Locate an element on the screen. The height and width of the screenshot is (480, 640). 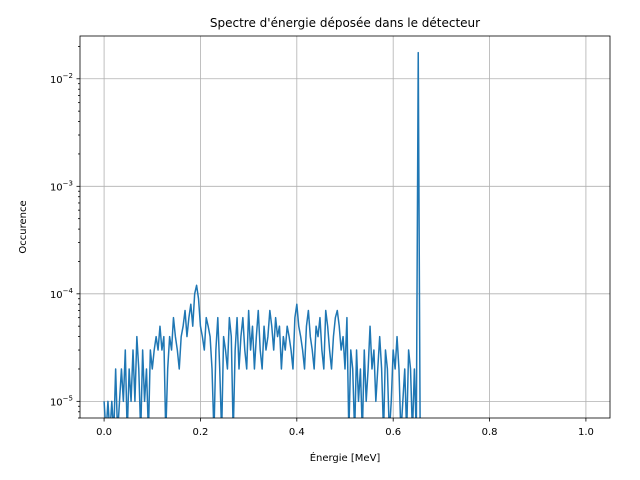
y-axis-ticks: 10⁻⁵ 10⁻⁴ 10⁻³ 10⁻² is located at coordinates (65, 232).